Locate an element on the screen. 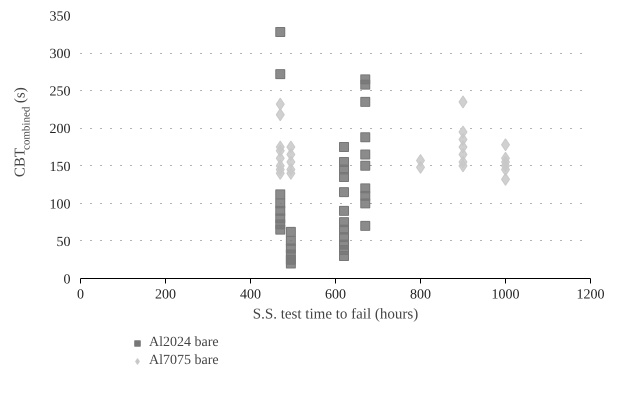 Image resolution: width=625 pixels, height=408 pixels. x-tick-label: 1000 is located at coordinates (506, 295).